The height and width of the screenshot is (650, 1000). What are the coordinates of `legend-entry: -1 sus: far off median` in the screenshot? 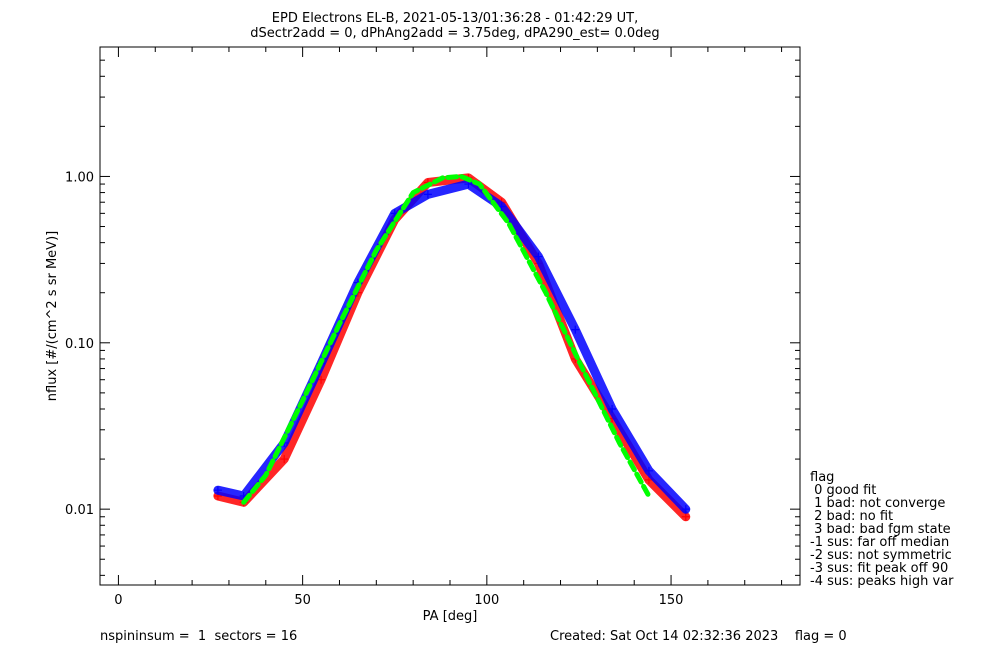 It's located at (879, 542).